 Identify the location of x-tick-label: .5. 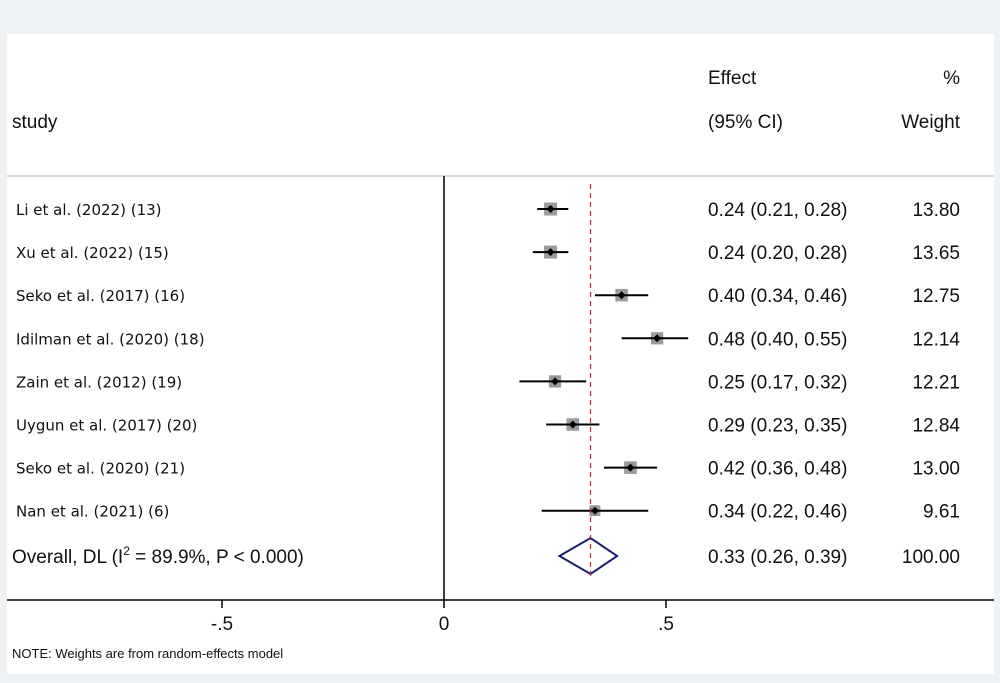
(666, 624).